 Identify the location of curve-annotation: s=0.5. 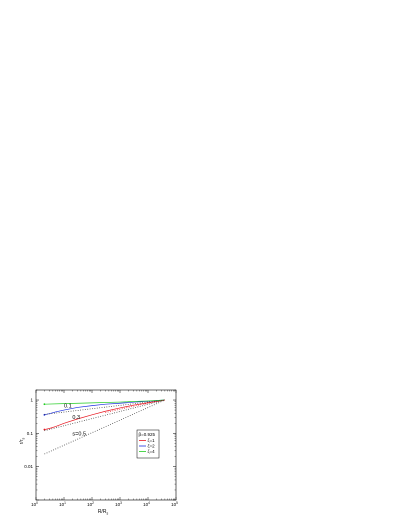
(79, 435).